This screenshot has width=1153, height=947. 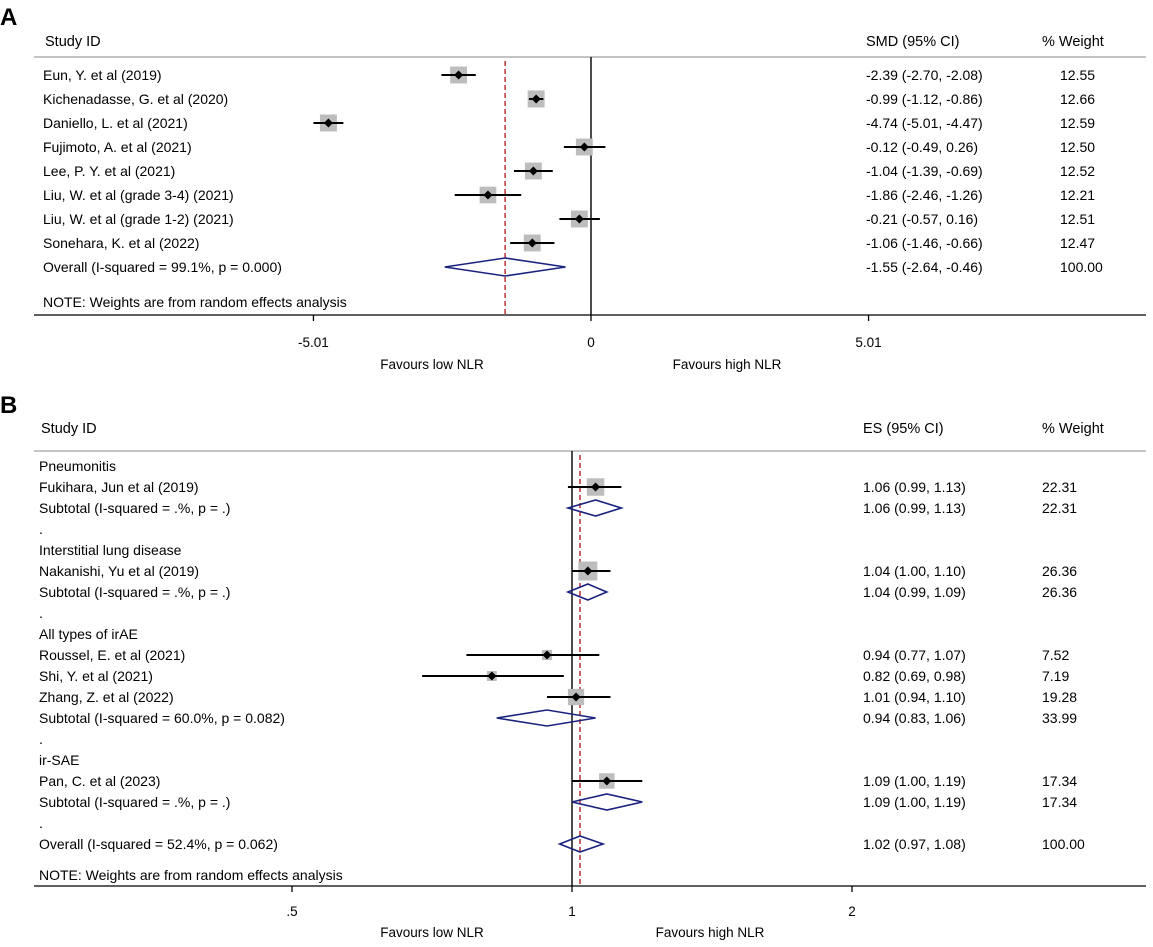 I want to click on panel-b-ci-text: 0.82 (0.69, 0.98), so click(x=914, y=676).